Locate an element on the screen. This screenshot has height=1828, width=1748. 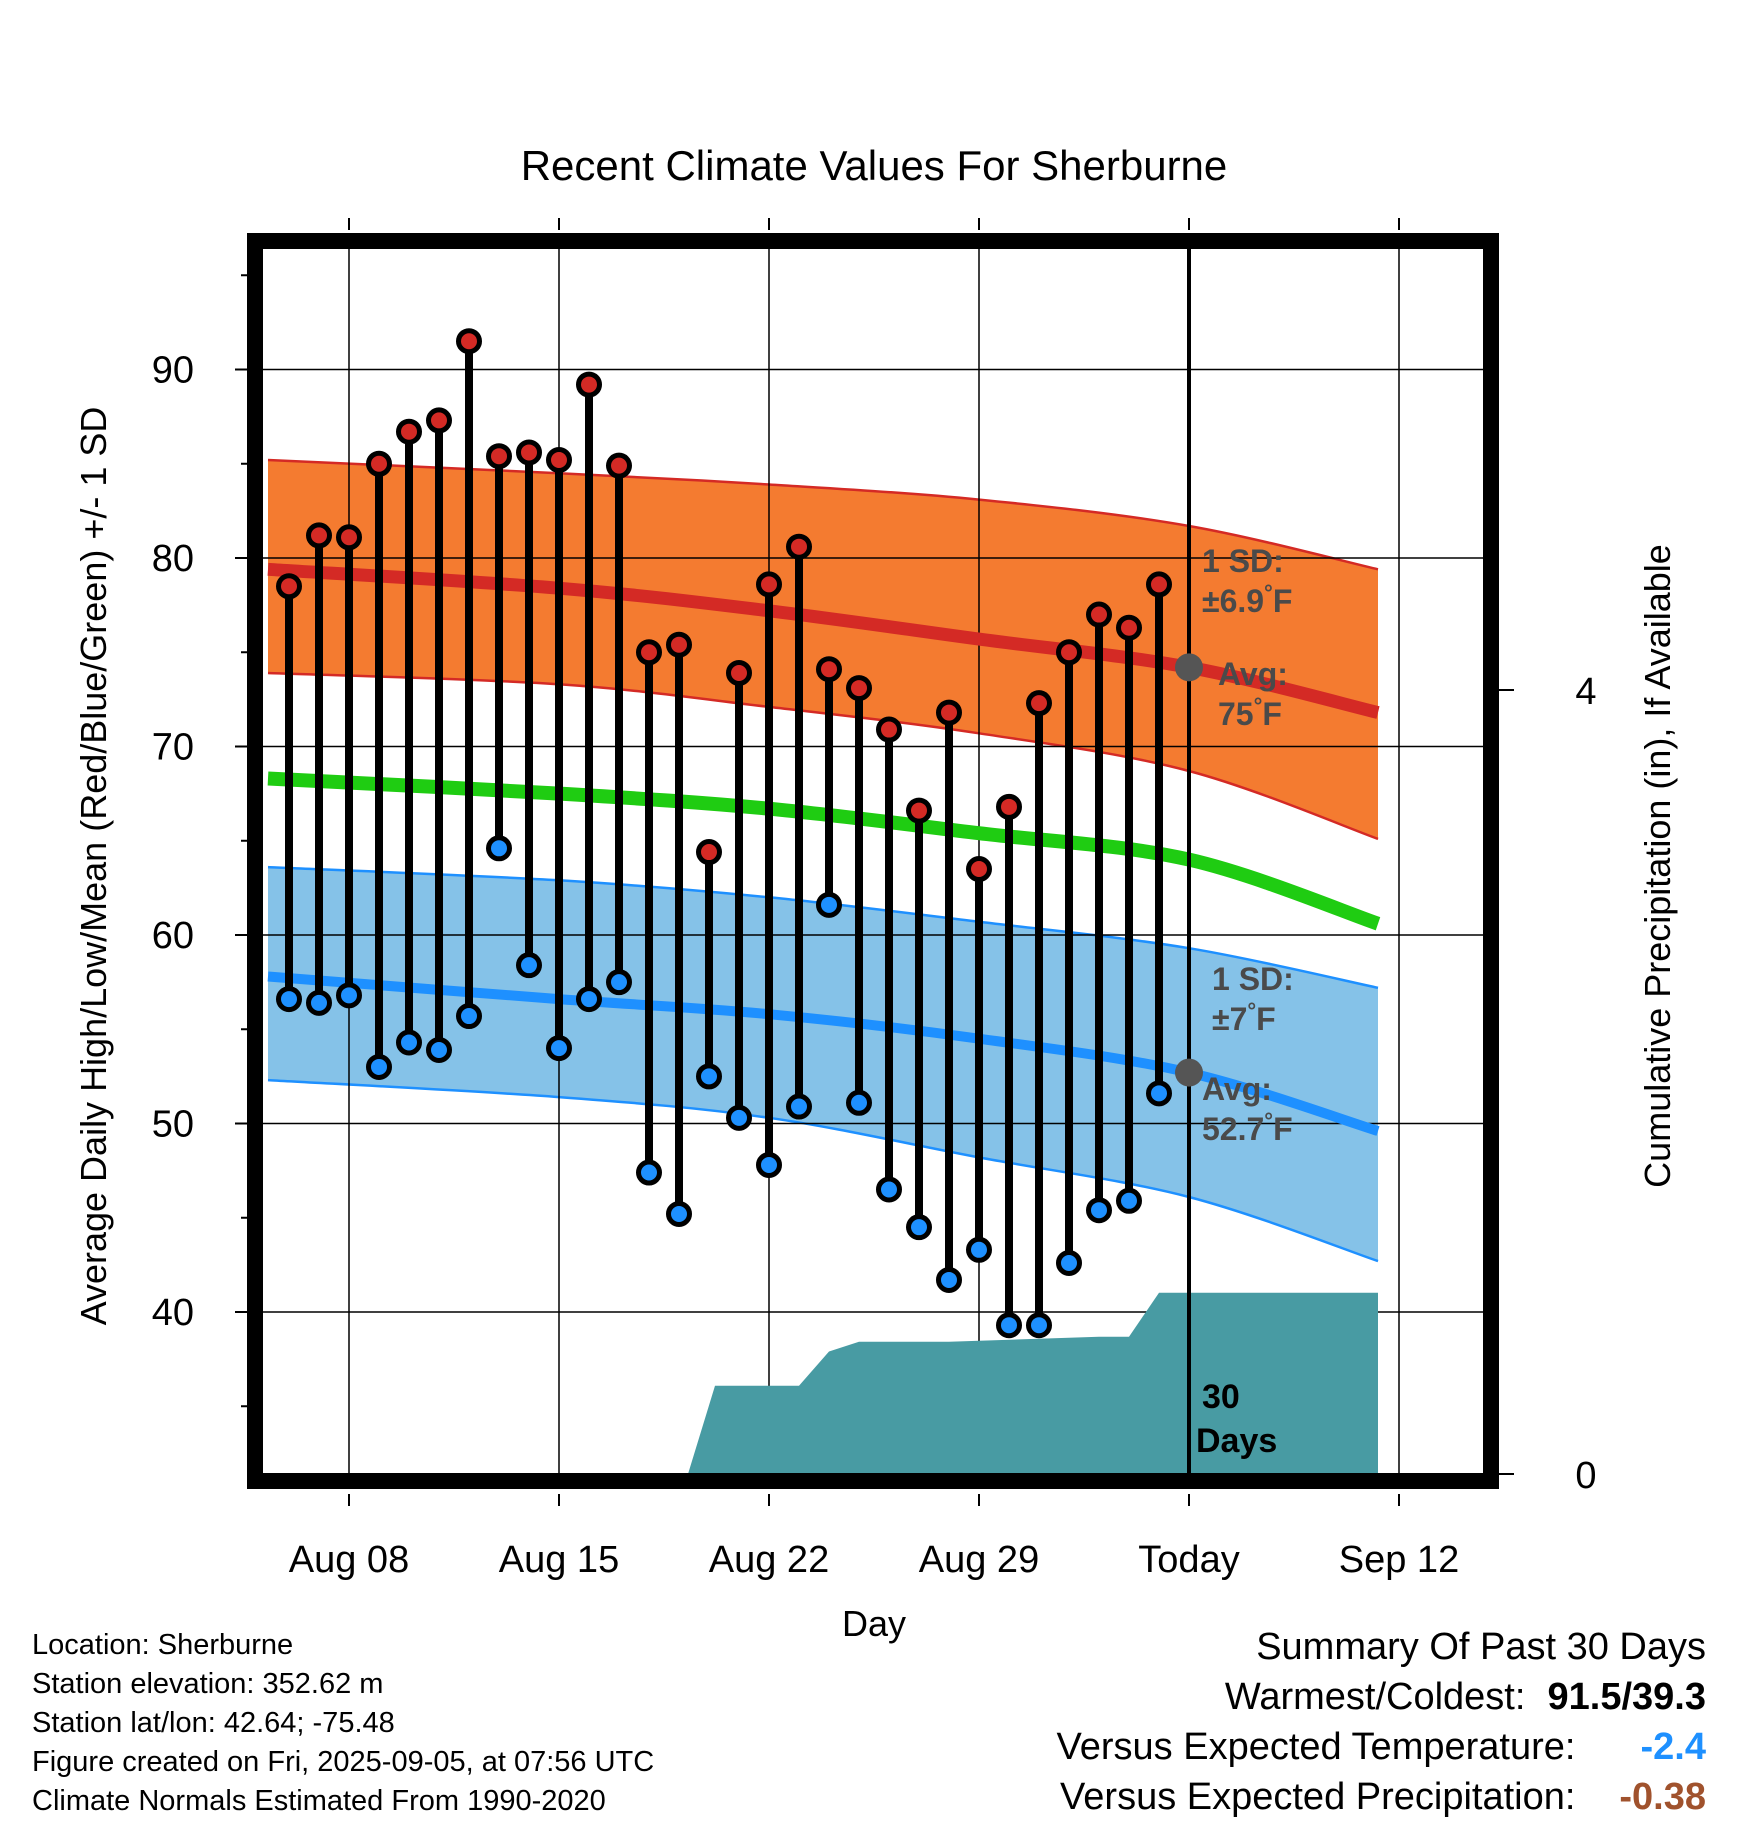
normal-mean-line is located at coordinates (824, 851).